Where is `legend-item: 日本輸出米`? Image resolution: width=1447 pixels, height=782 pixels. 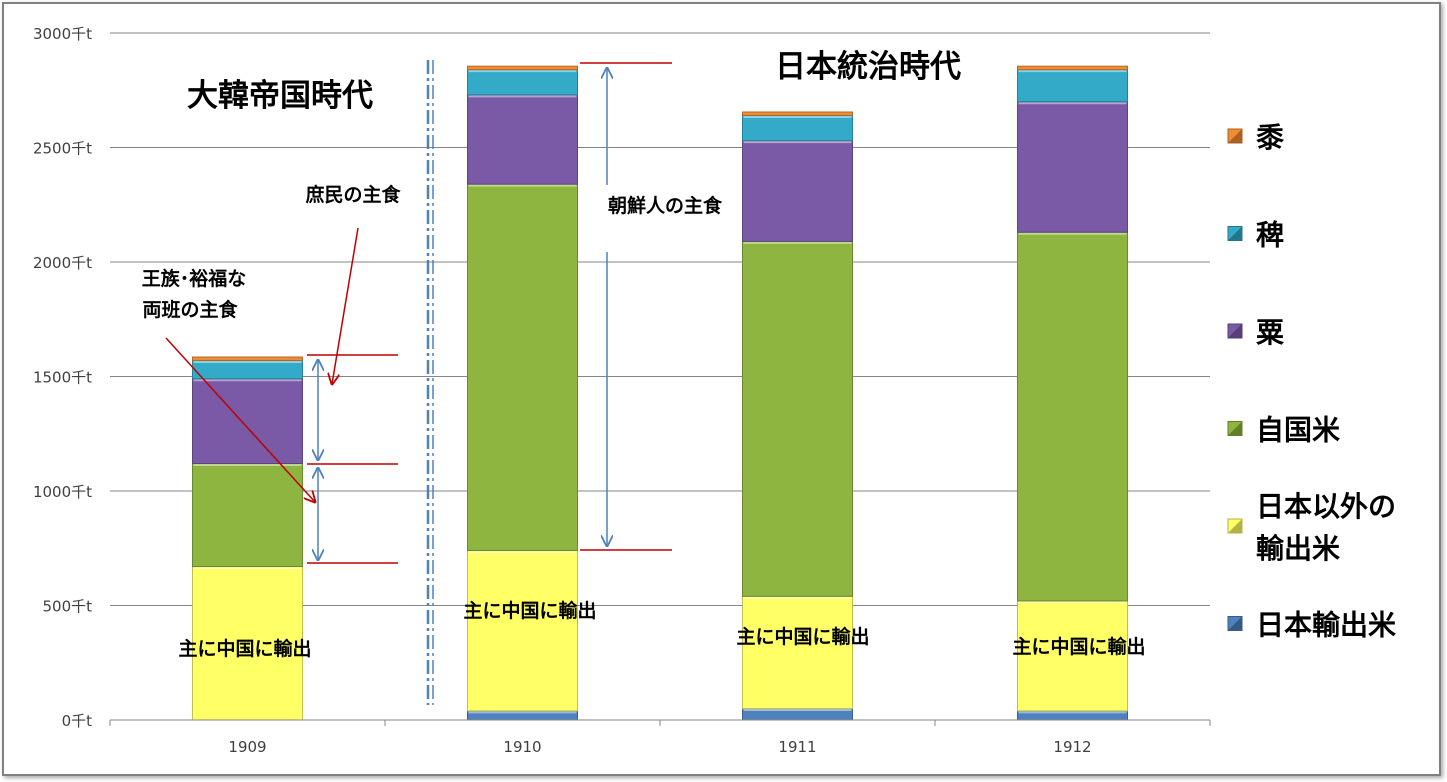
legend-item: 日本輸出米 is located at coordinates (1311, 625).